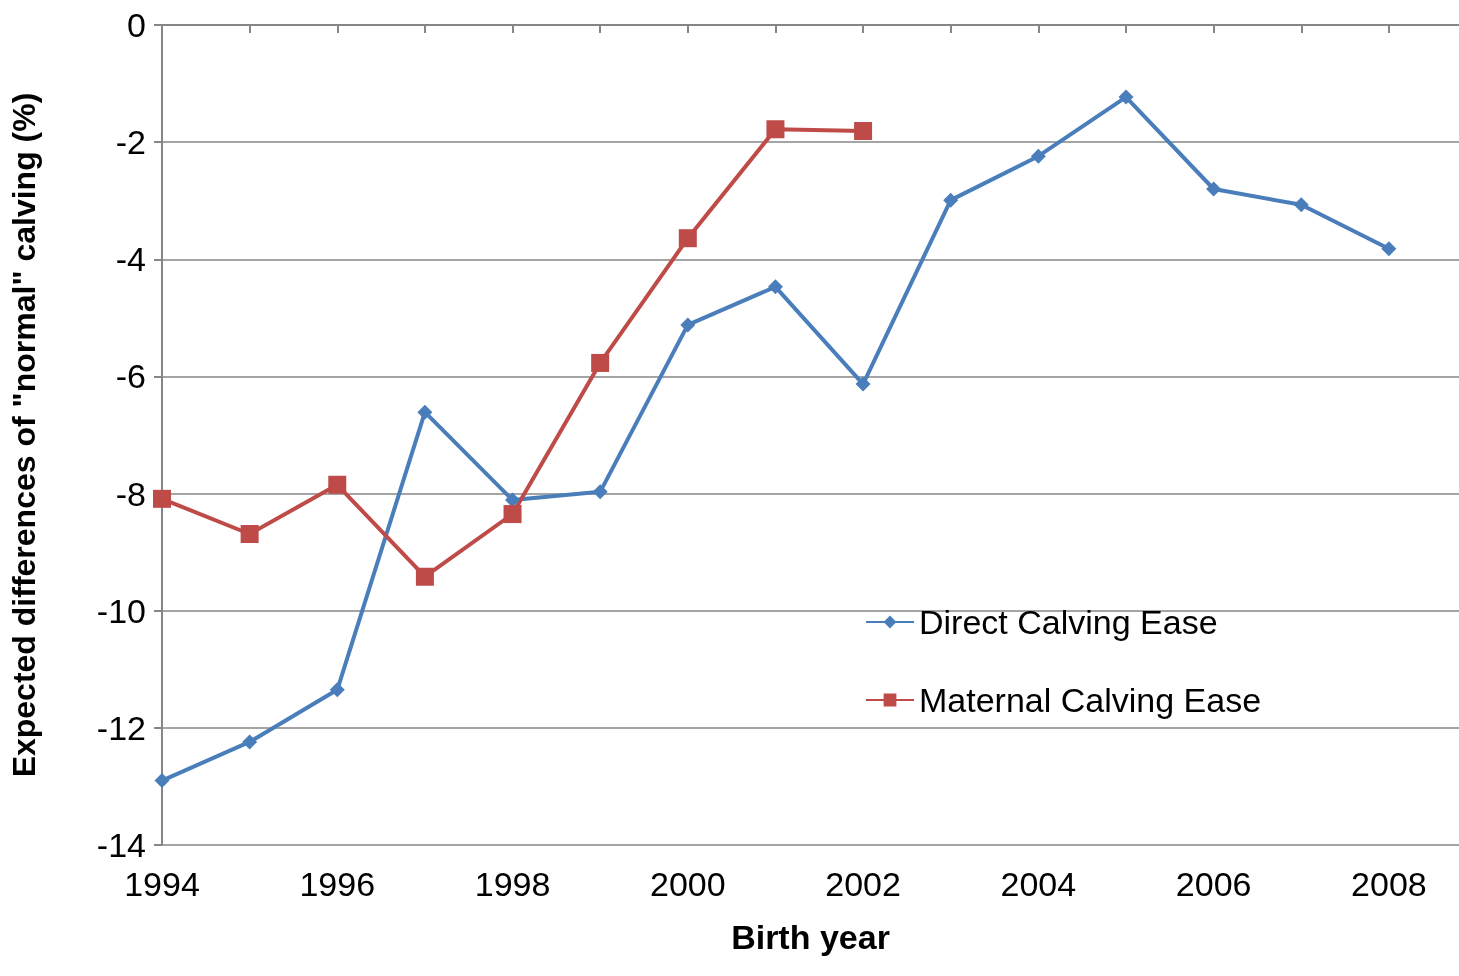 This screenshot has height=976, width=1459. What do you see at coordinates (136, 25) in the screenshot?
I see `y-tick-label: 0` at bounding box center [136, 25].